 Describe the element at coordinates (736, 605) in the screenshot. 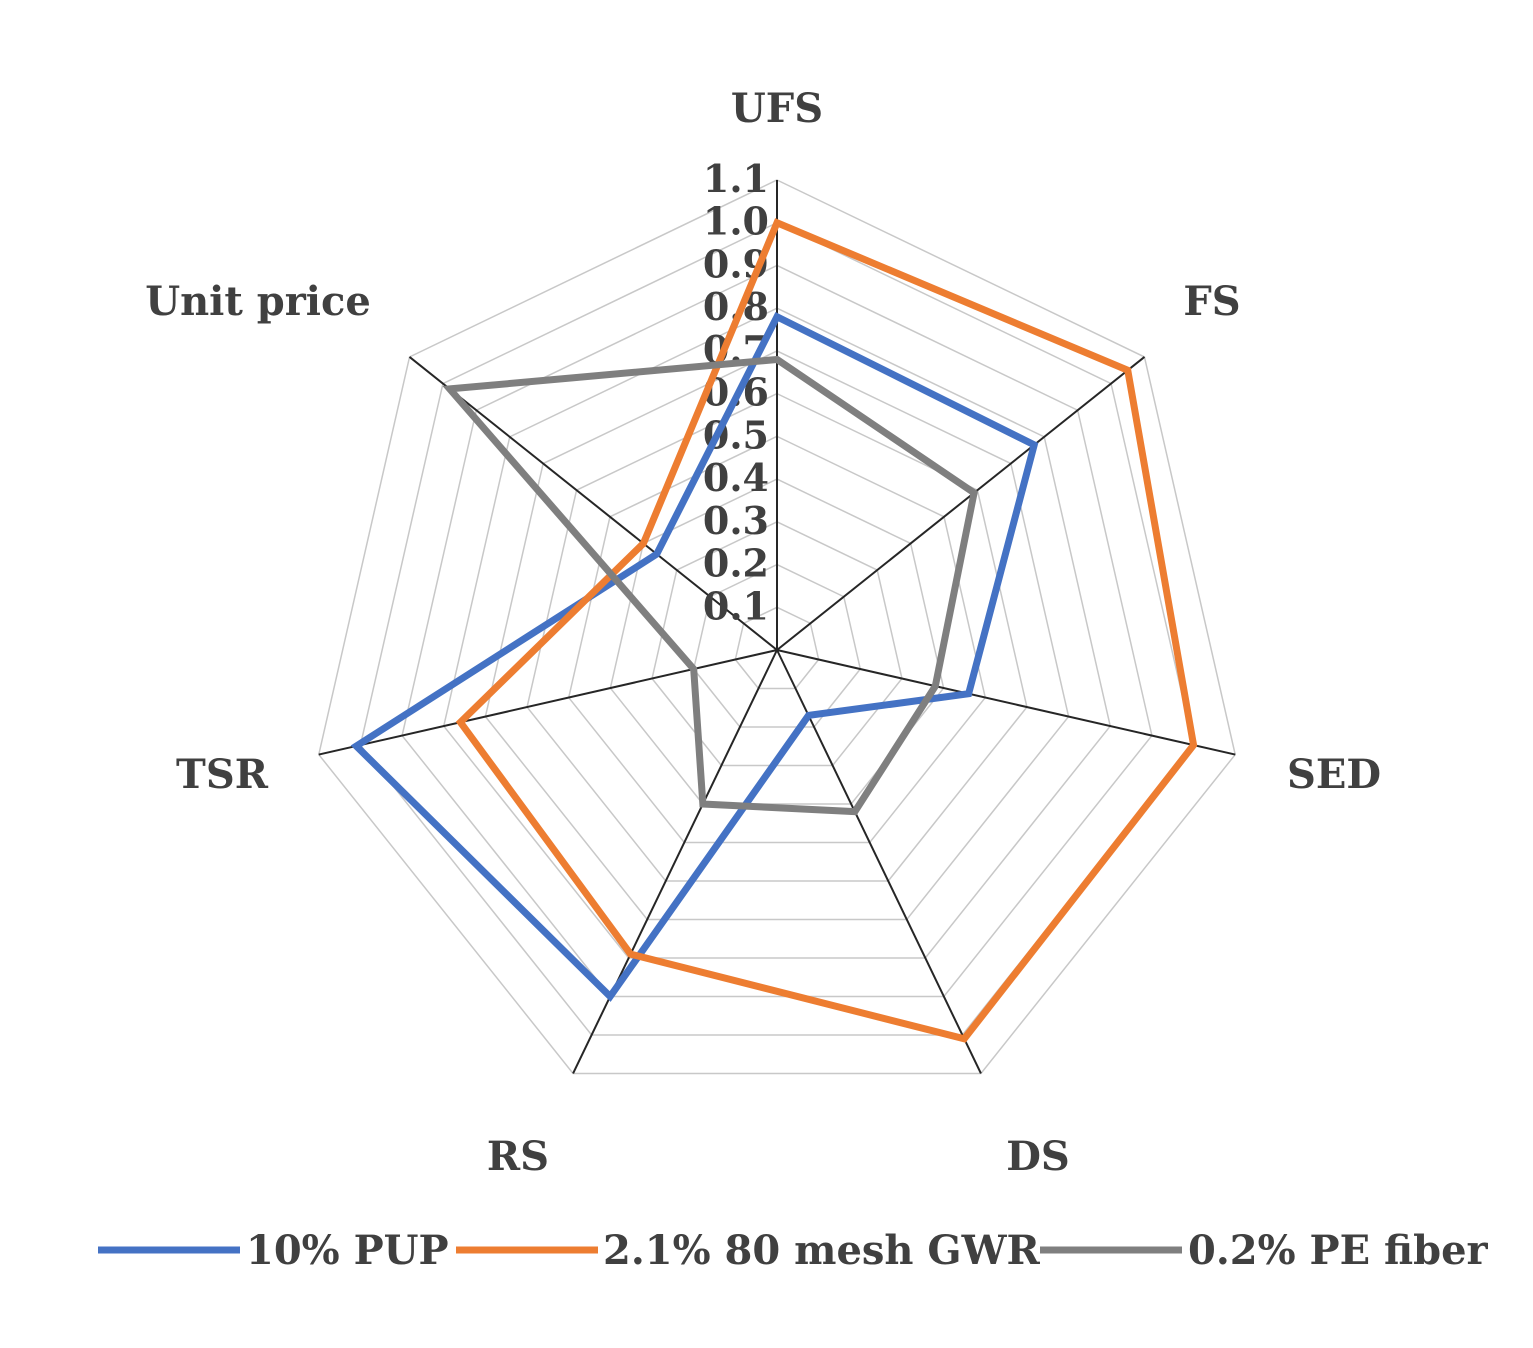

I see `tick-label: 0.1` at that location.